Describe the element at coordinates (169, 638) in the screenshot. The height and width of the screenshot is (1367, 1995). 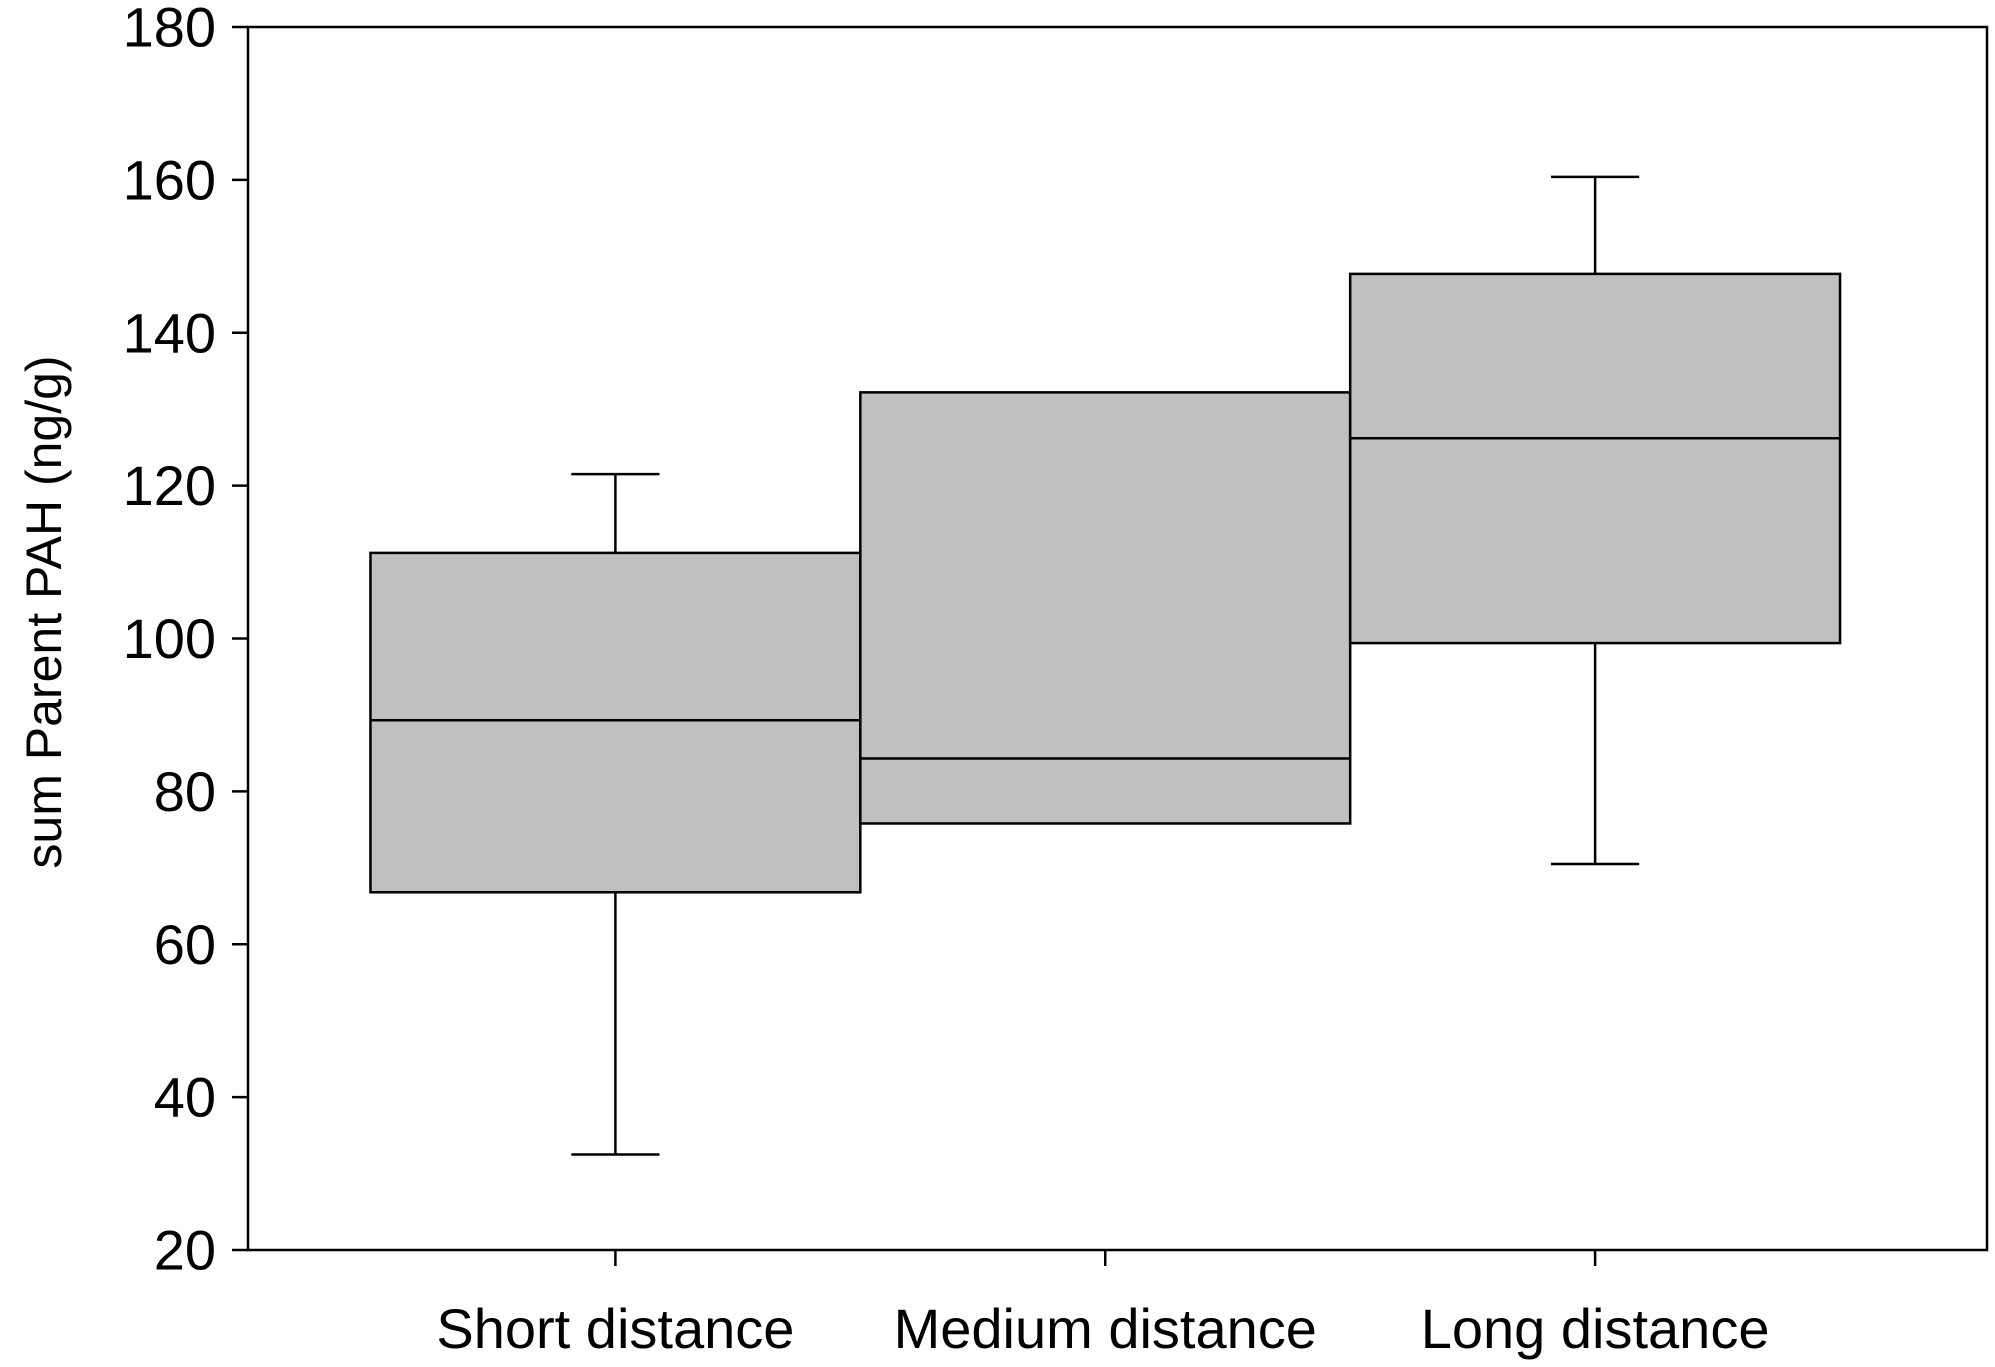
I see `y-tick-label: 100` at that location.